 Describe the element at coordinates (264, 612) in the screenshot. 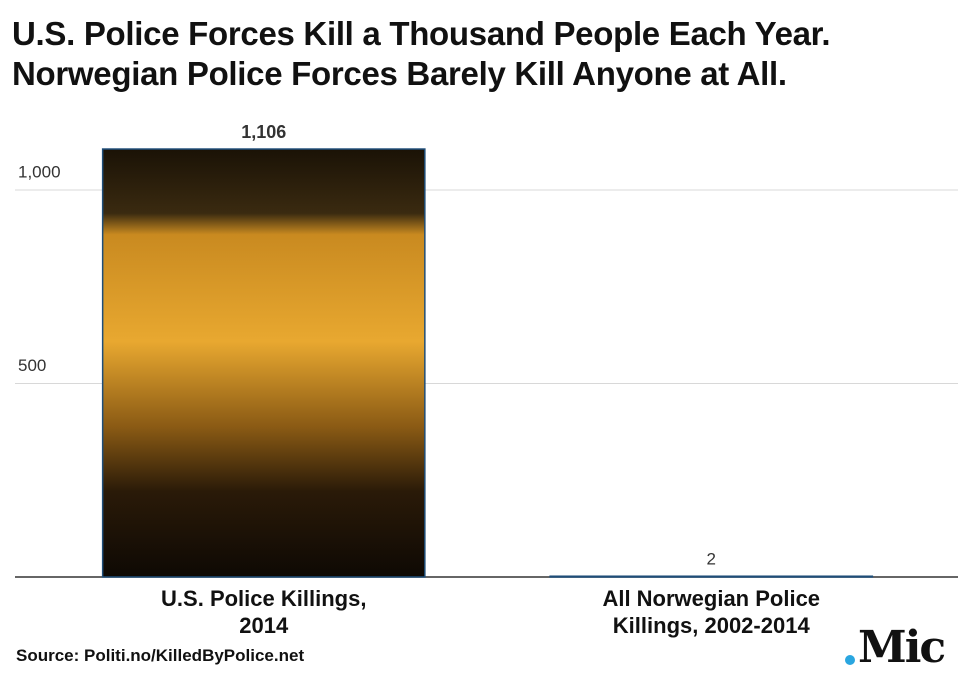

I see `x-tick-label: U.S. Police Killings, 2014` at that location.